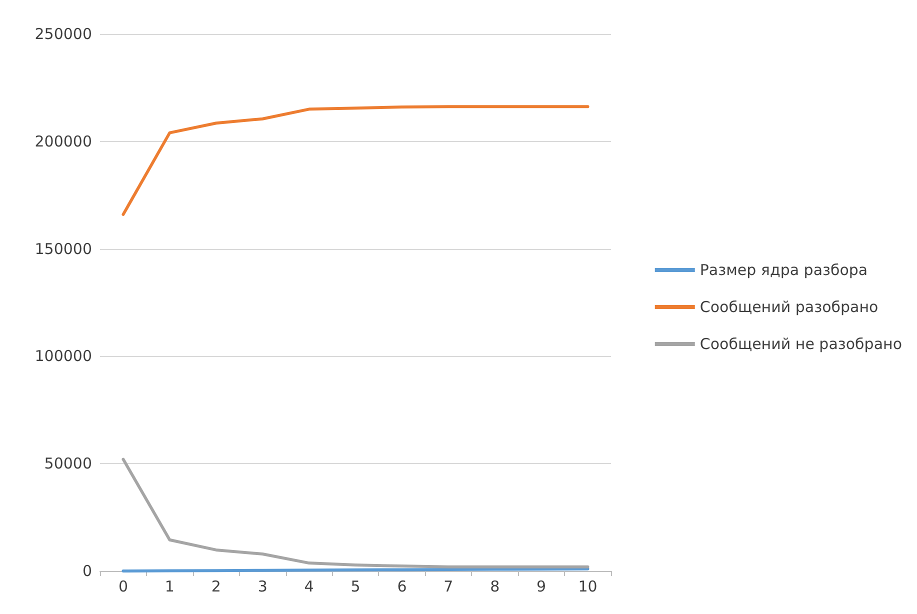 The width and height of the screenshot is (917, 614). What do you see at coordinates (309, 587) in the screenshot?
I see `x-tick-label: 4` at bounding box center [309, 587].